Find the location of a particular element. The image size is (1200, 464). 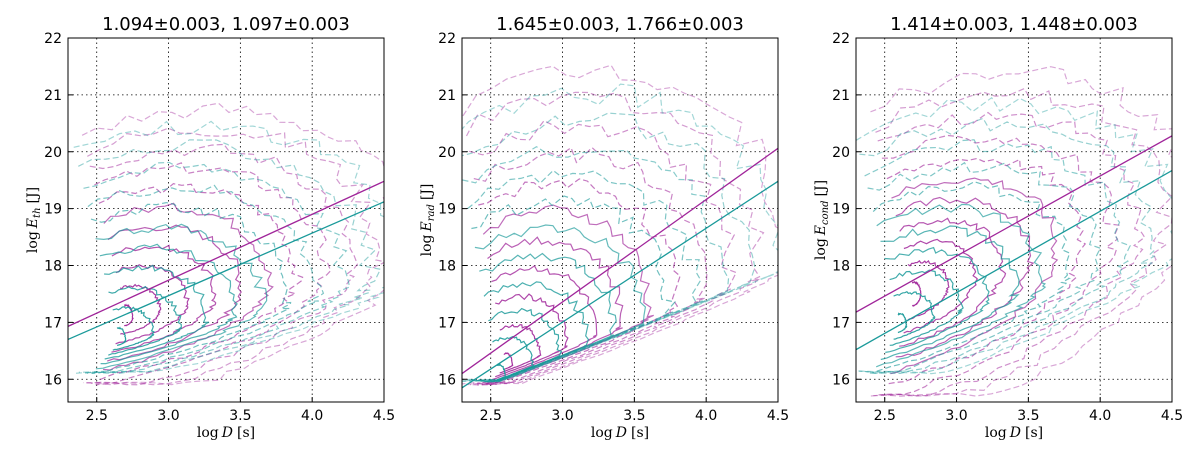

panel-3-ytick-label-0: 16 is located at coordinates (841, 380).